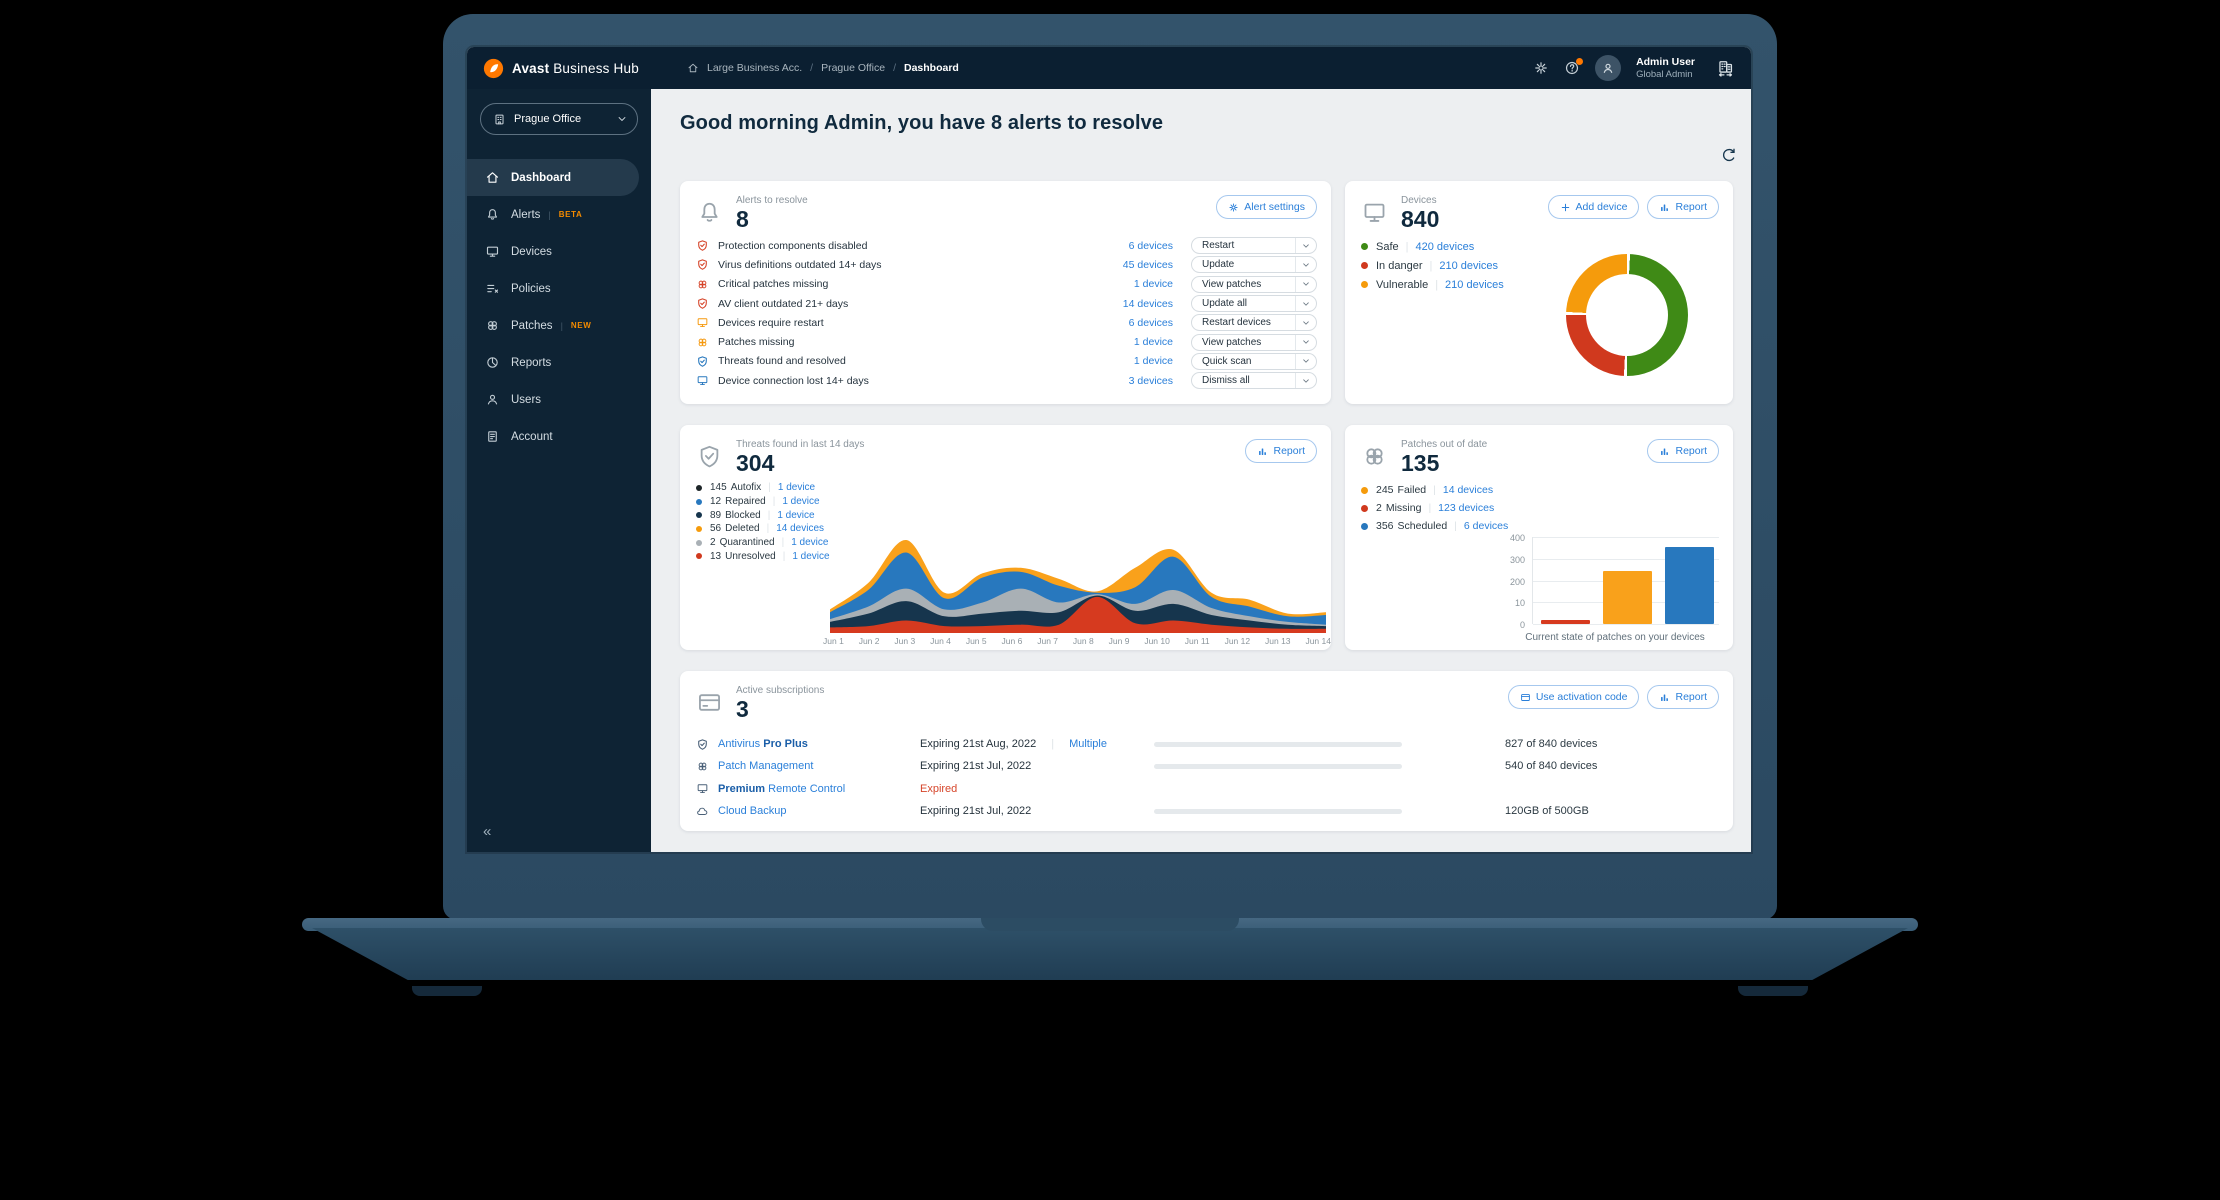  What do you see at coordinates (553, 177) in the screenshot?
I see `sidebar-item-dashboard: Dashboard` at bounding box center [553, 177].